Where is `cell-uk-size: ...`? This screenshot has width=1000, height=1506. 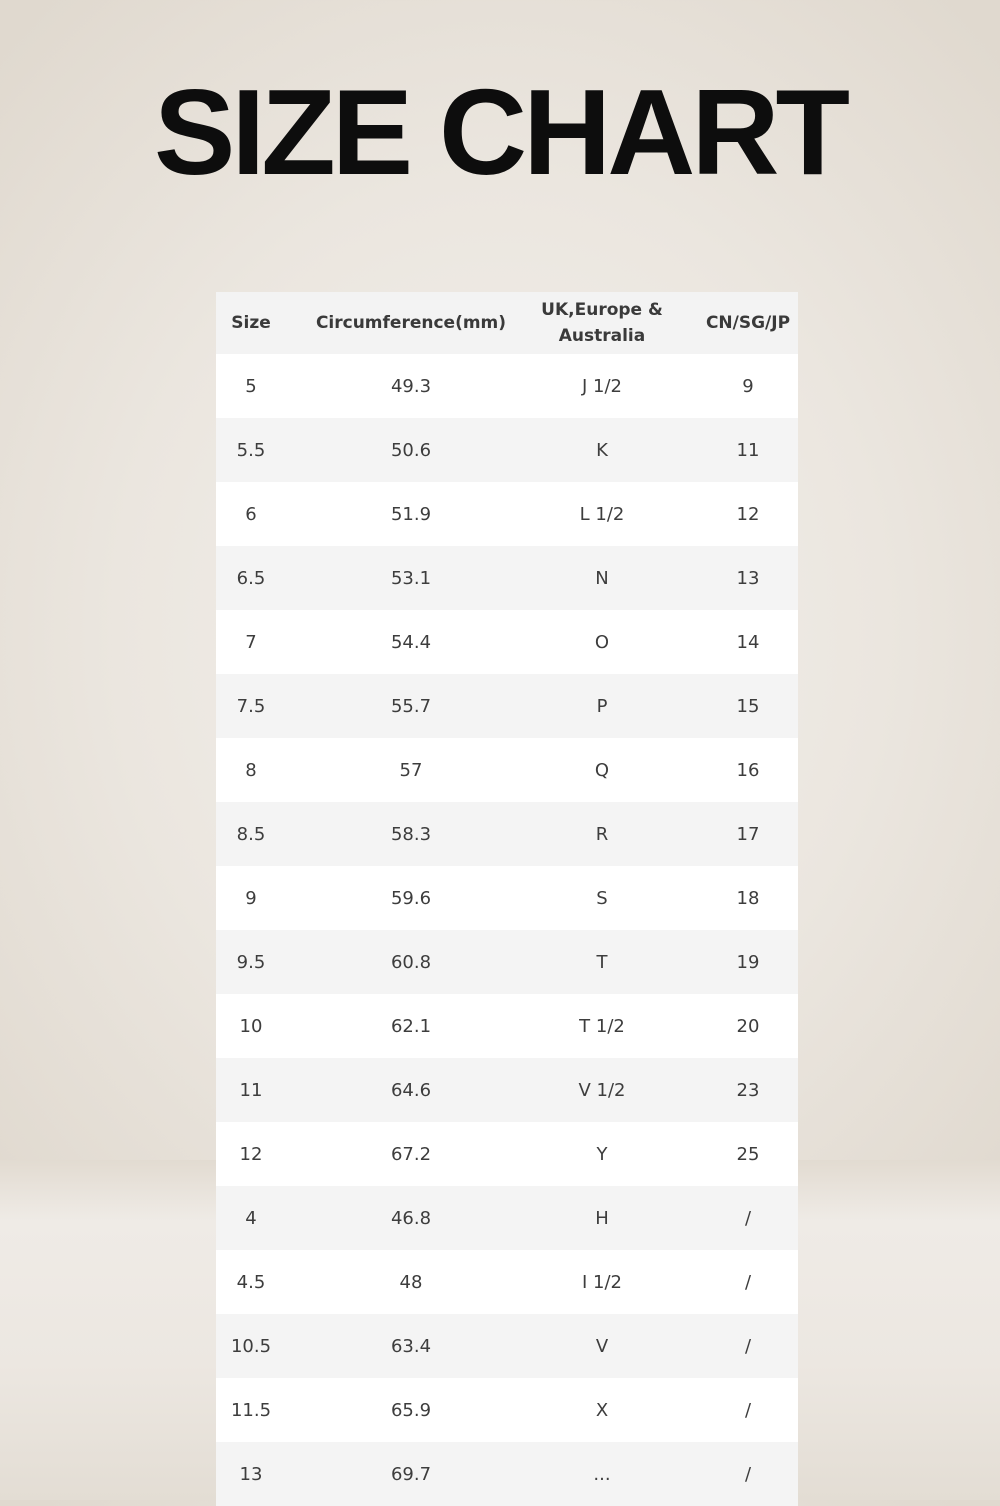 cell-uk-size: ... is located at coordinates (602, 1474).